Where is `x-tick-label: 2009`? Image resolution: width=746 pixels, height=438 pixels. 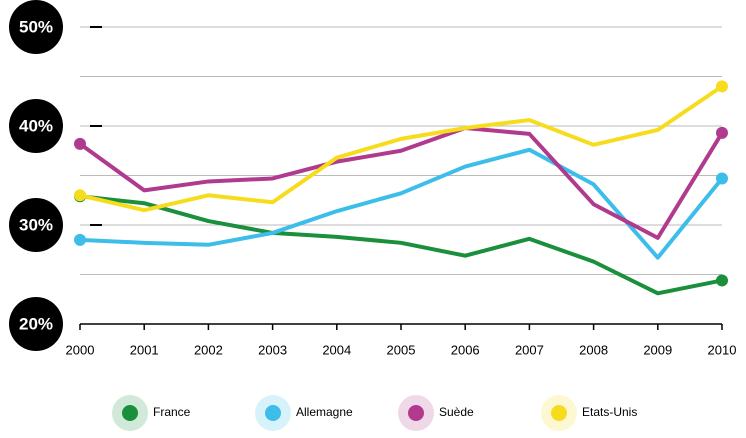
x-tick-label: 2009 is located at coordinates (657, 349).